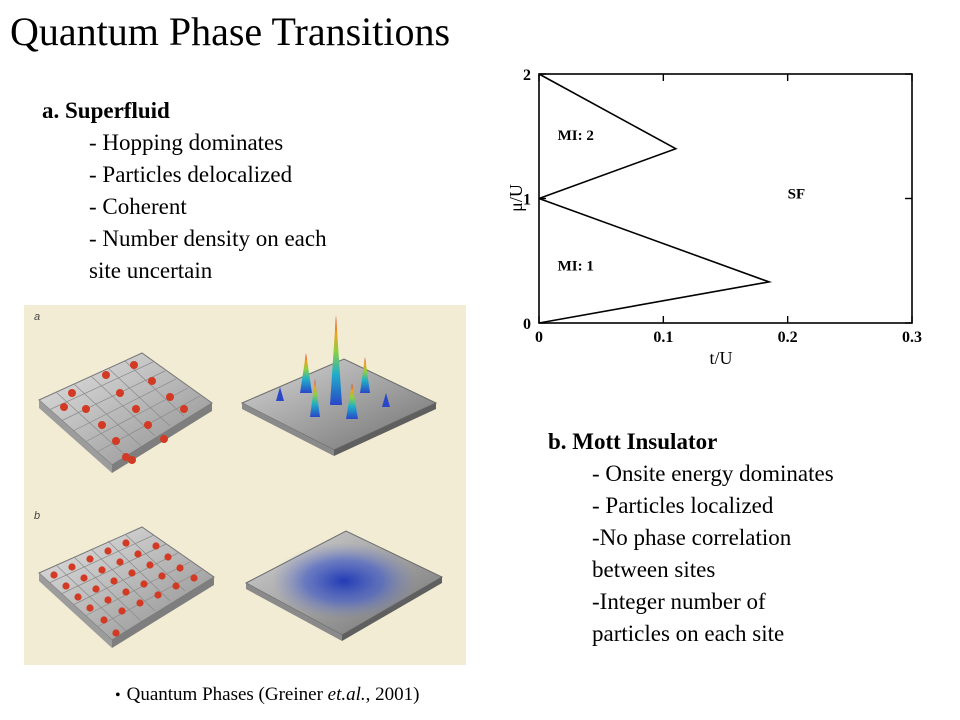 The height and width of the screenshot is (720, 960). Describe the element at coordinates (151, 270) in the screenshot. I see `superfluid-item-continuation: site uncertain` at that location.